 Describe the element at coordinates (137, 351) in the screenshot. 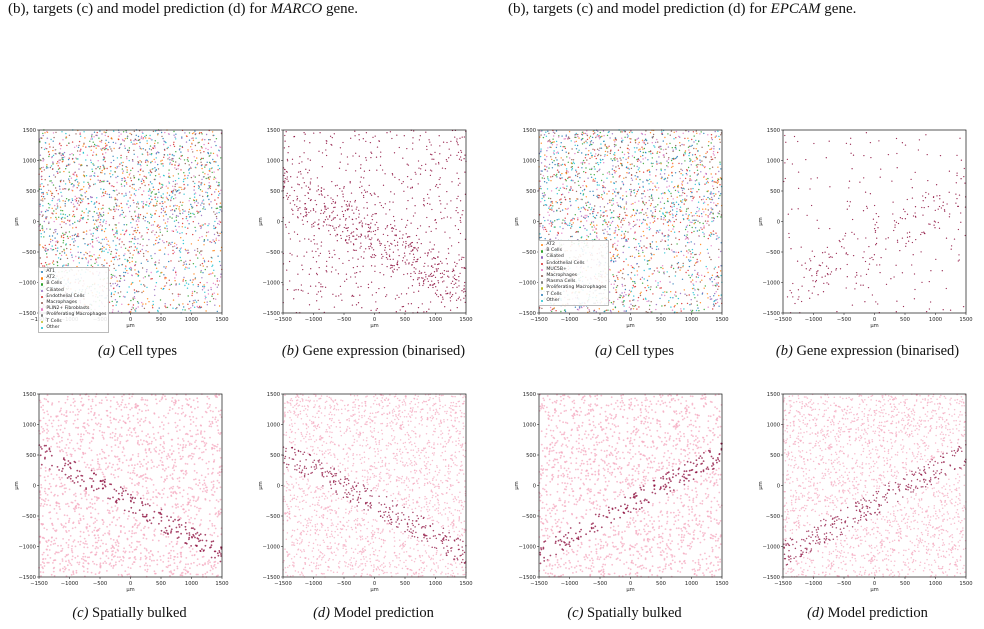

I see `subcaption-a-left: (a) Cell types` at that location.